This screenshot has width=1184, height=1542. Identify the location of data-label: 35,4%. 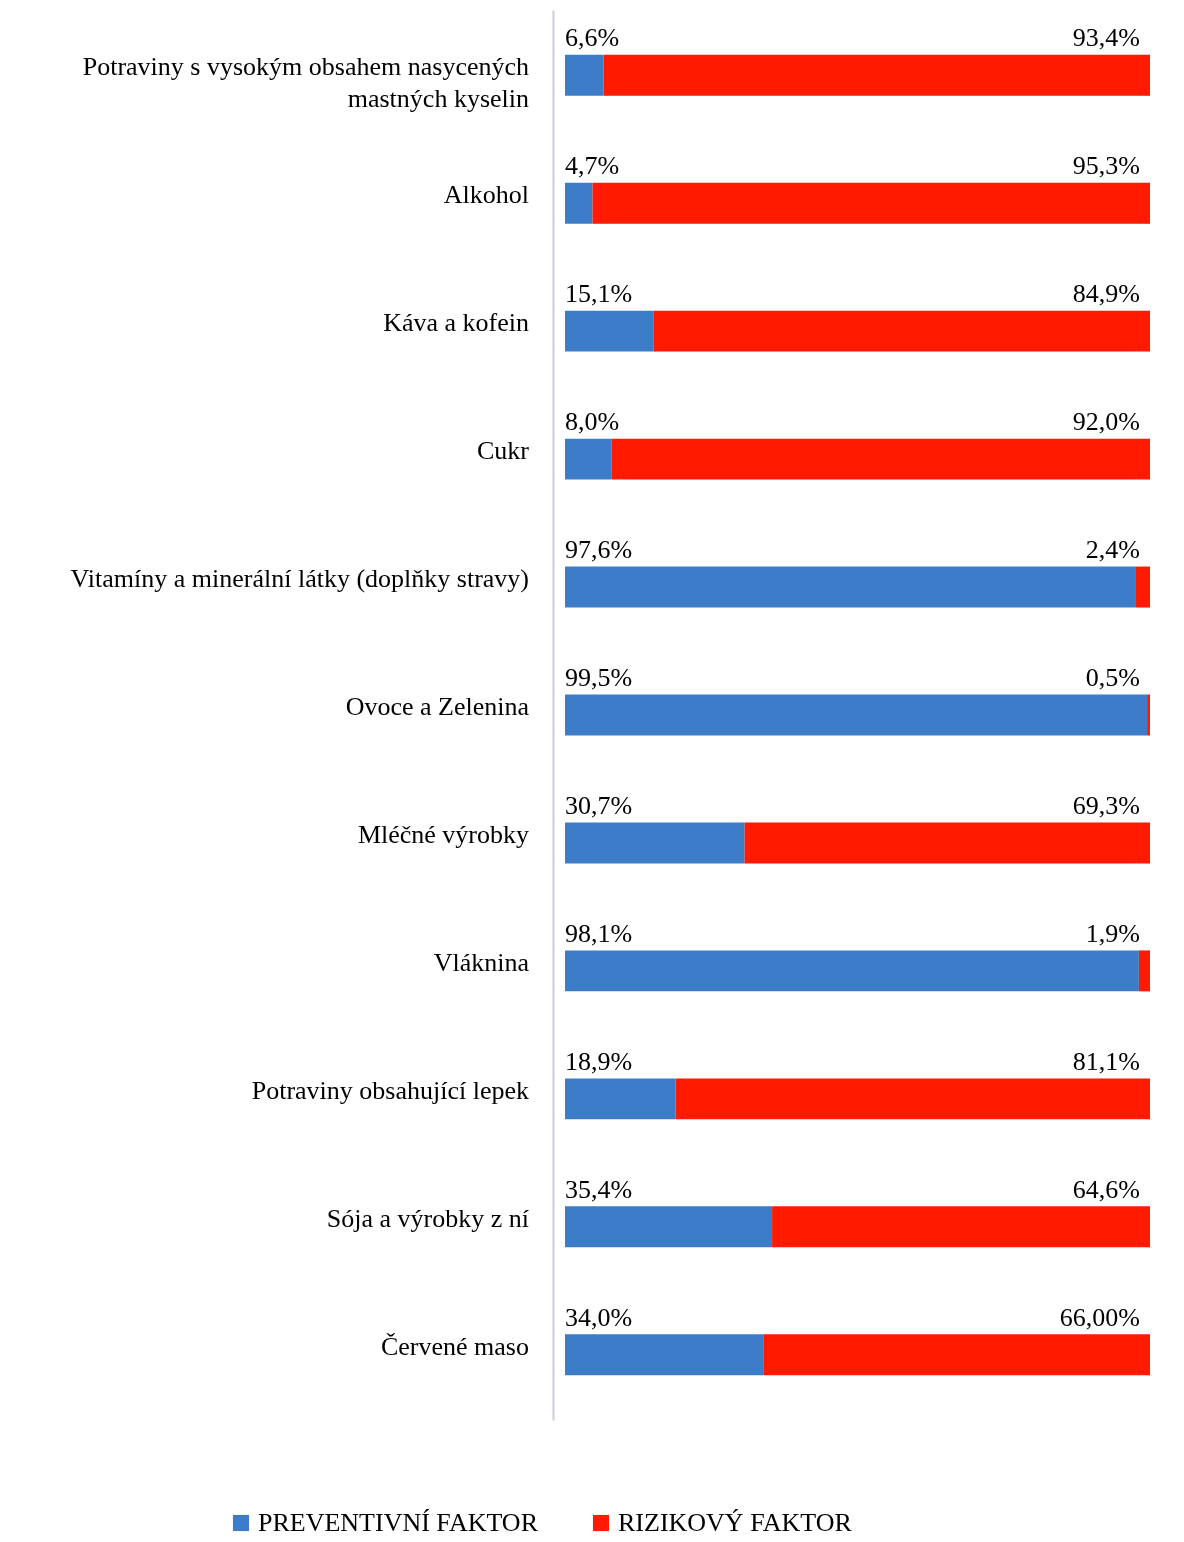
(599, 1189).